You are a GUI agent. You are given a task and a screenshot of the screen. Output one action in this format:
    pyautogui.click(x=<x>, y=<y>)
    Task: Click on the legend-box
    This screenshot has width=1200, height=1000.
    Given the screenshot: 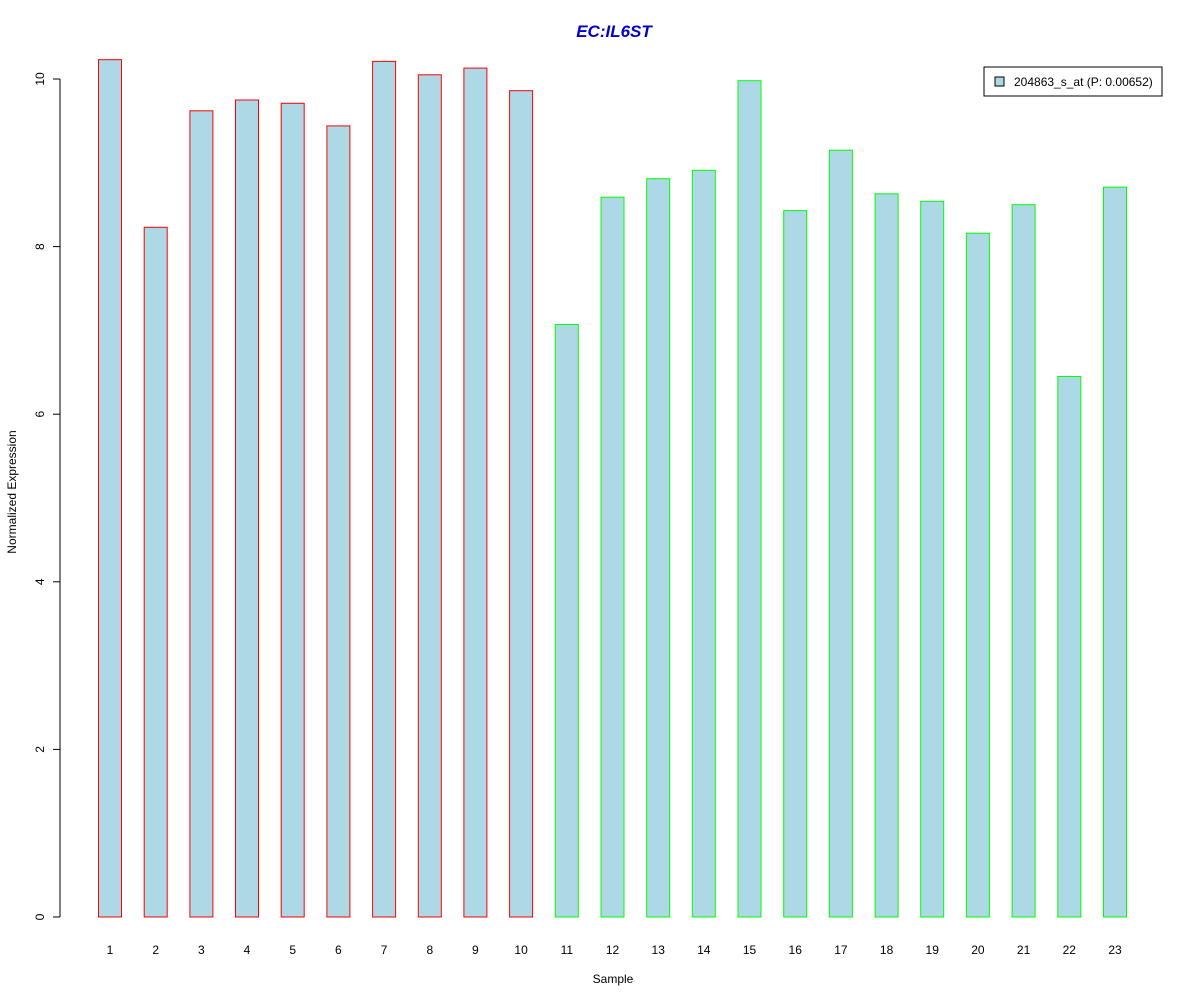 What is the action you would take?
    pyautogui.click(x=1073, y=81)
    